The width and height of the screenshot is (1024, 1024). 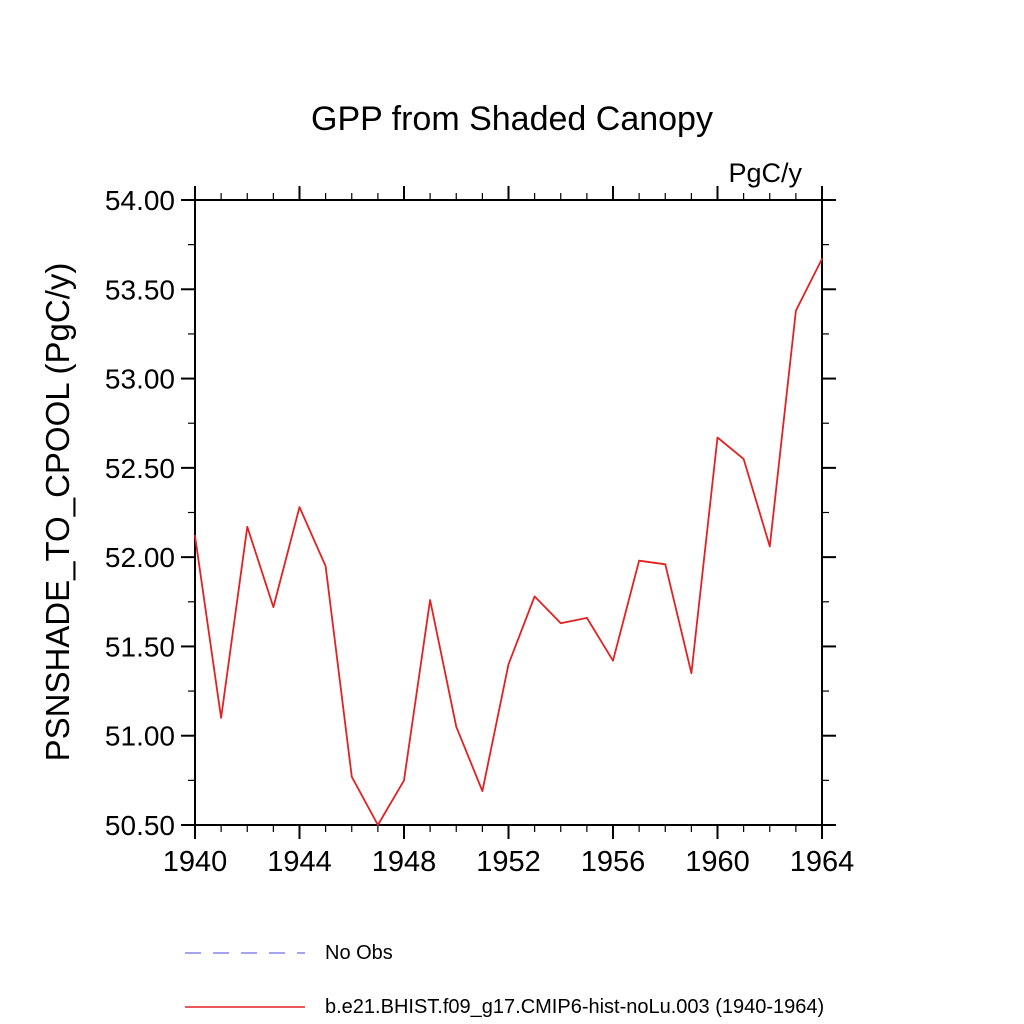 I want to click on legend-item-no-obs: No Obs, so click(x=289, y=953).